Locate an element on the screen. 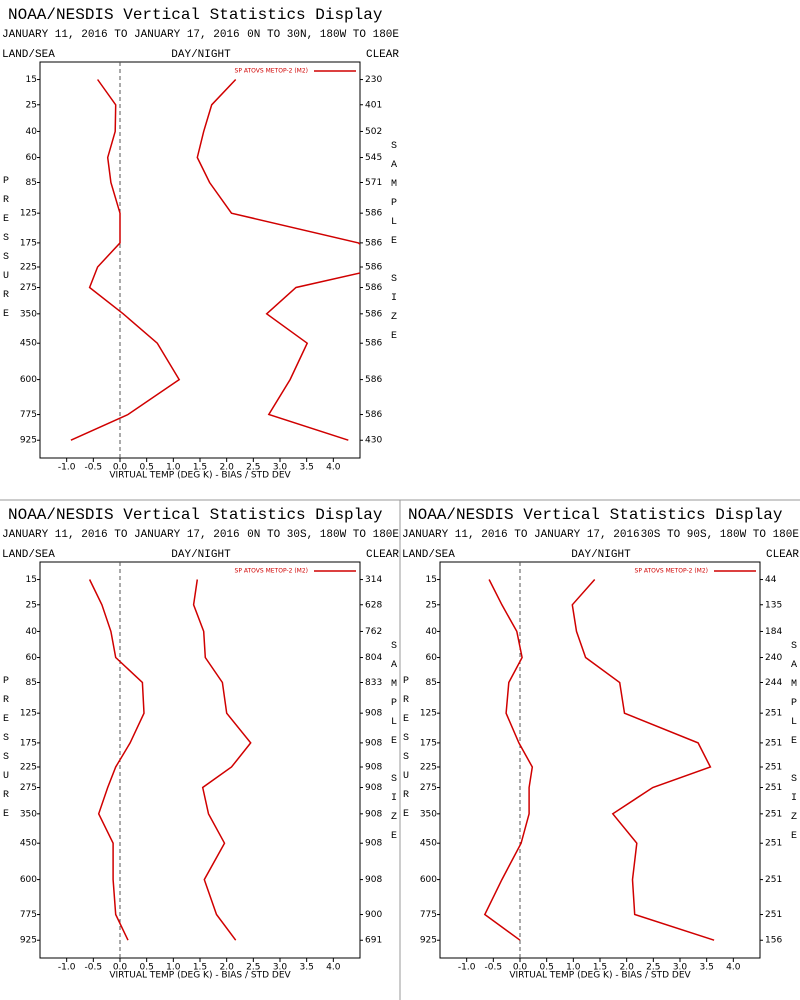 This screenshot has height=1000, width=800. y-axis-label: PRESSURE is located at coordinates (6, 252).